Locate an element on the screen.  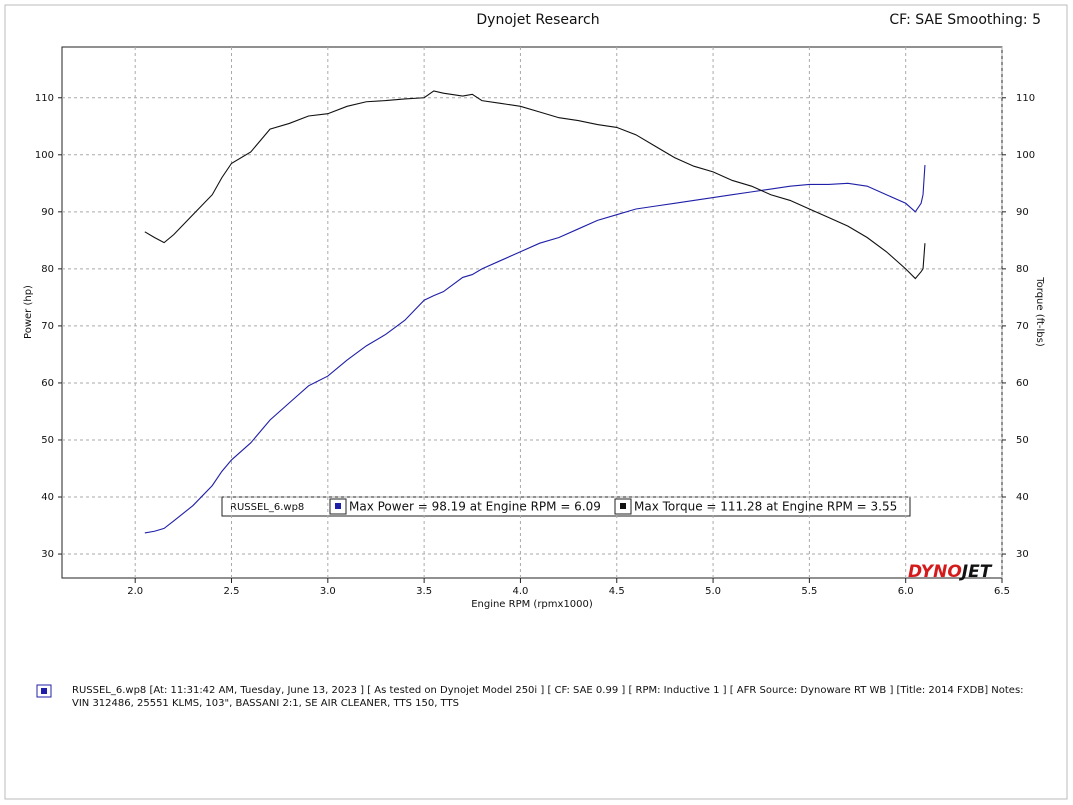
legend-label: Max Torque = 111.28 at Engine RPM = 3.55 is located at coordinates (765, 507).